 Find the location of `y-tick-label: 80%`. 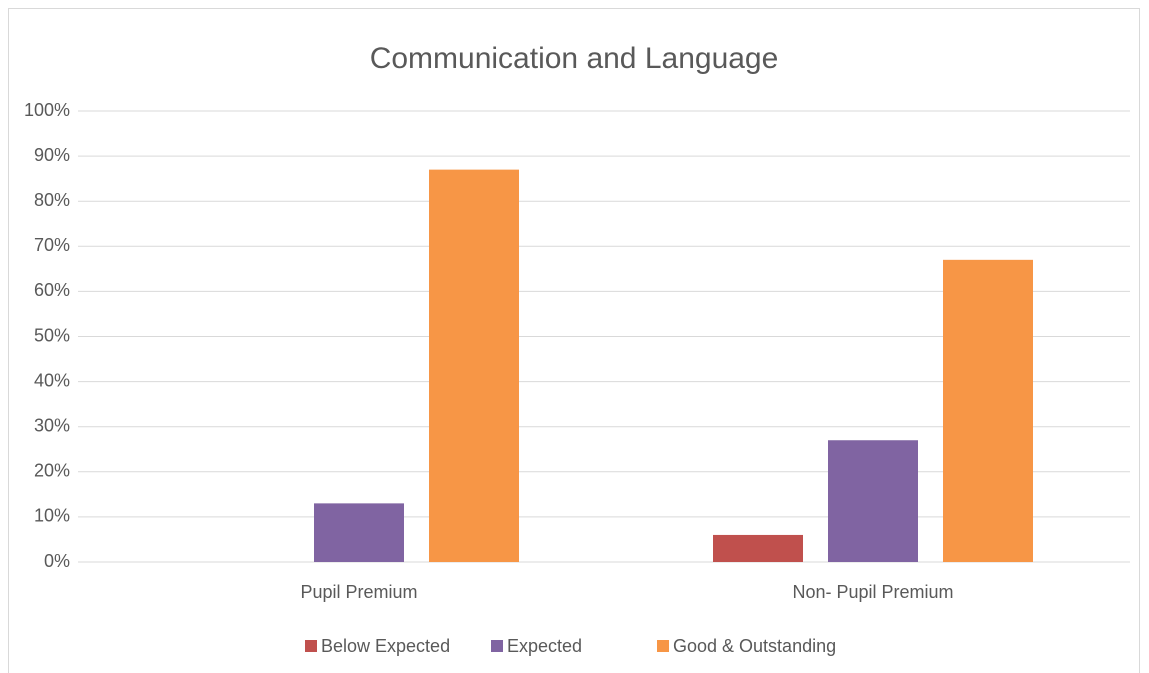

y-tick-label: 80% is located at coordinates (52, 200).